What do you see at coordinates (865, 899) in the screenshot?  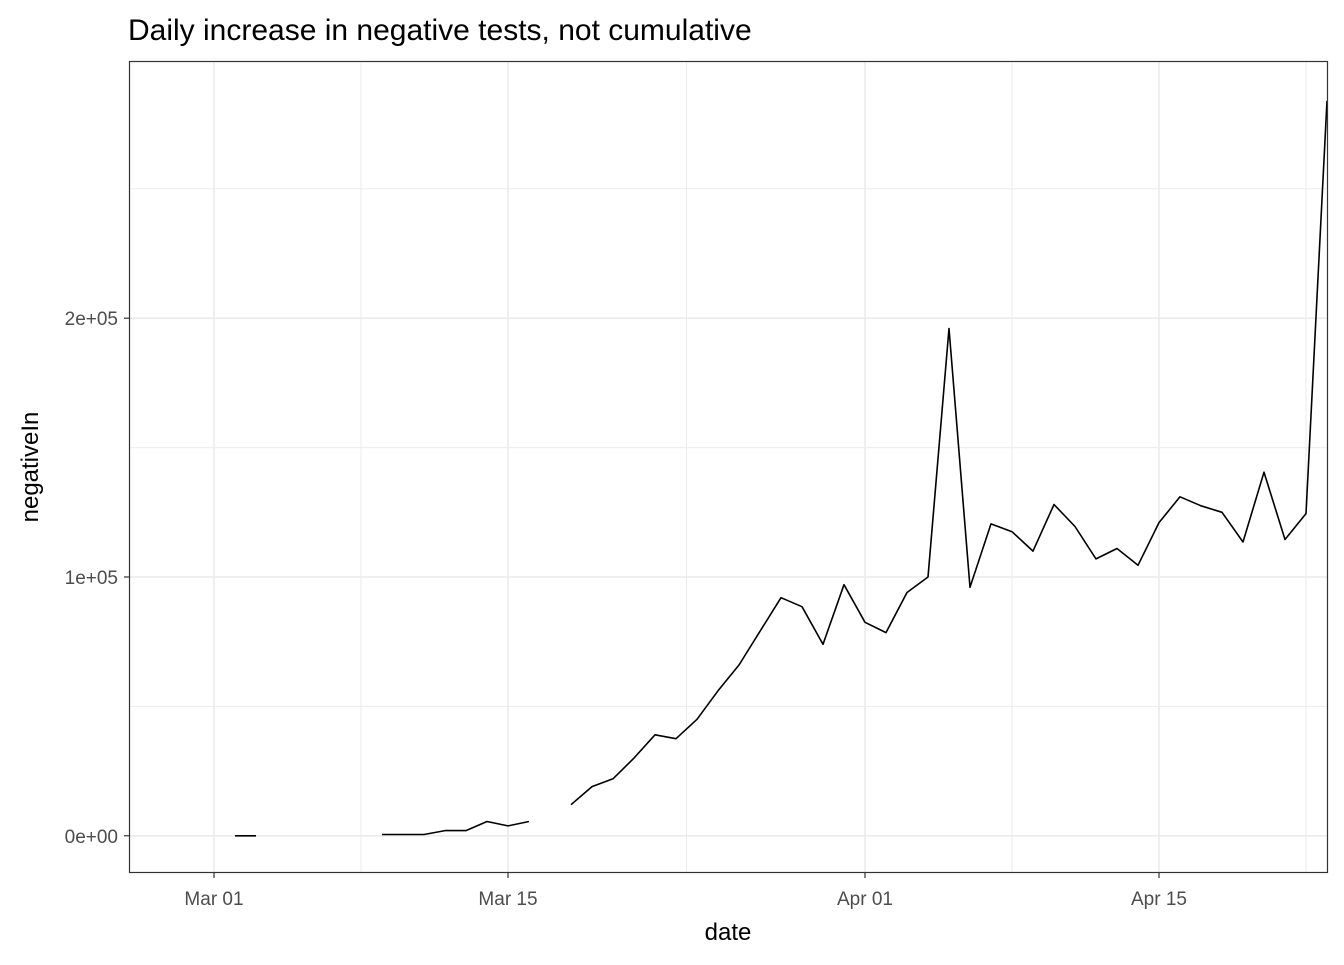 I see `x-tick-label: Apr 01` at bounding box center [865, 899].